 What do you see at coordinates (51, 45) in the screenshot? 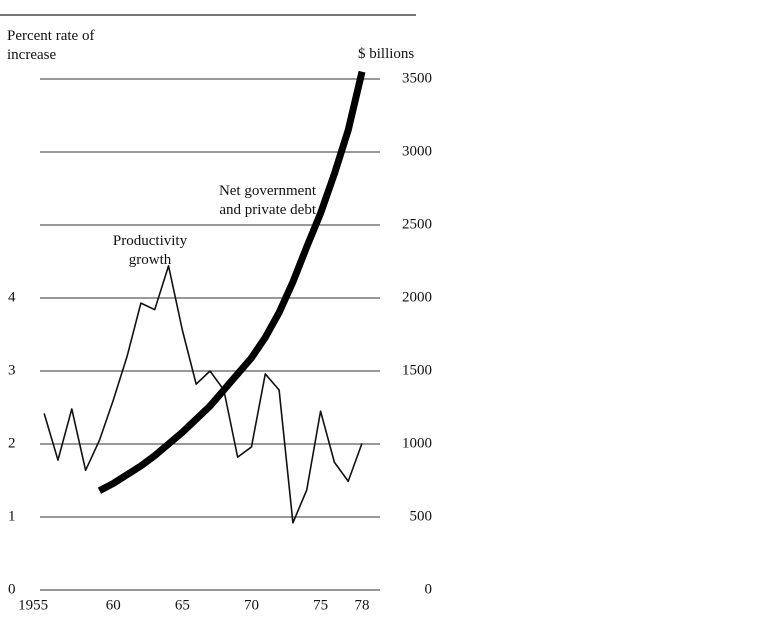
I see `y-axis-label: Percent rate of increase` at bounding box center [51, 45].